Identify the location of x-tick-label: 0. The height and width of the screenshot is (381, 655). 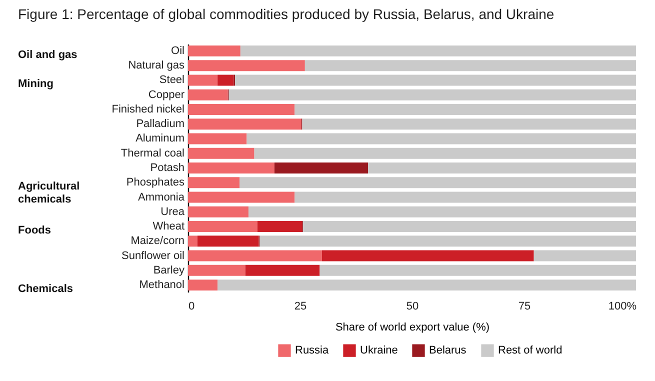
(191, 306).